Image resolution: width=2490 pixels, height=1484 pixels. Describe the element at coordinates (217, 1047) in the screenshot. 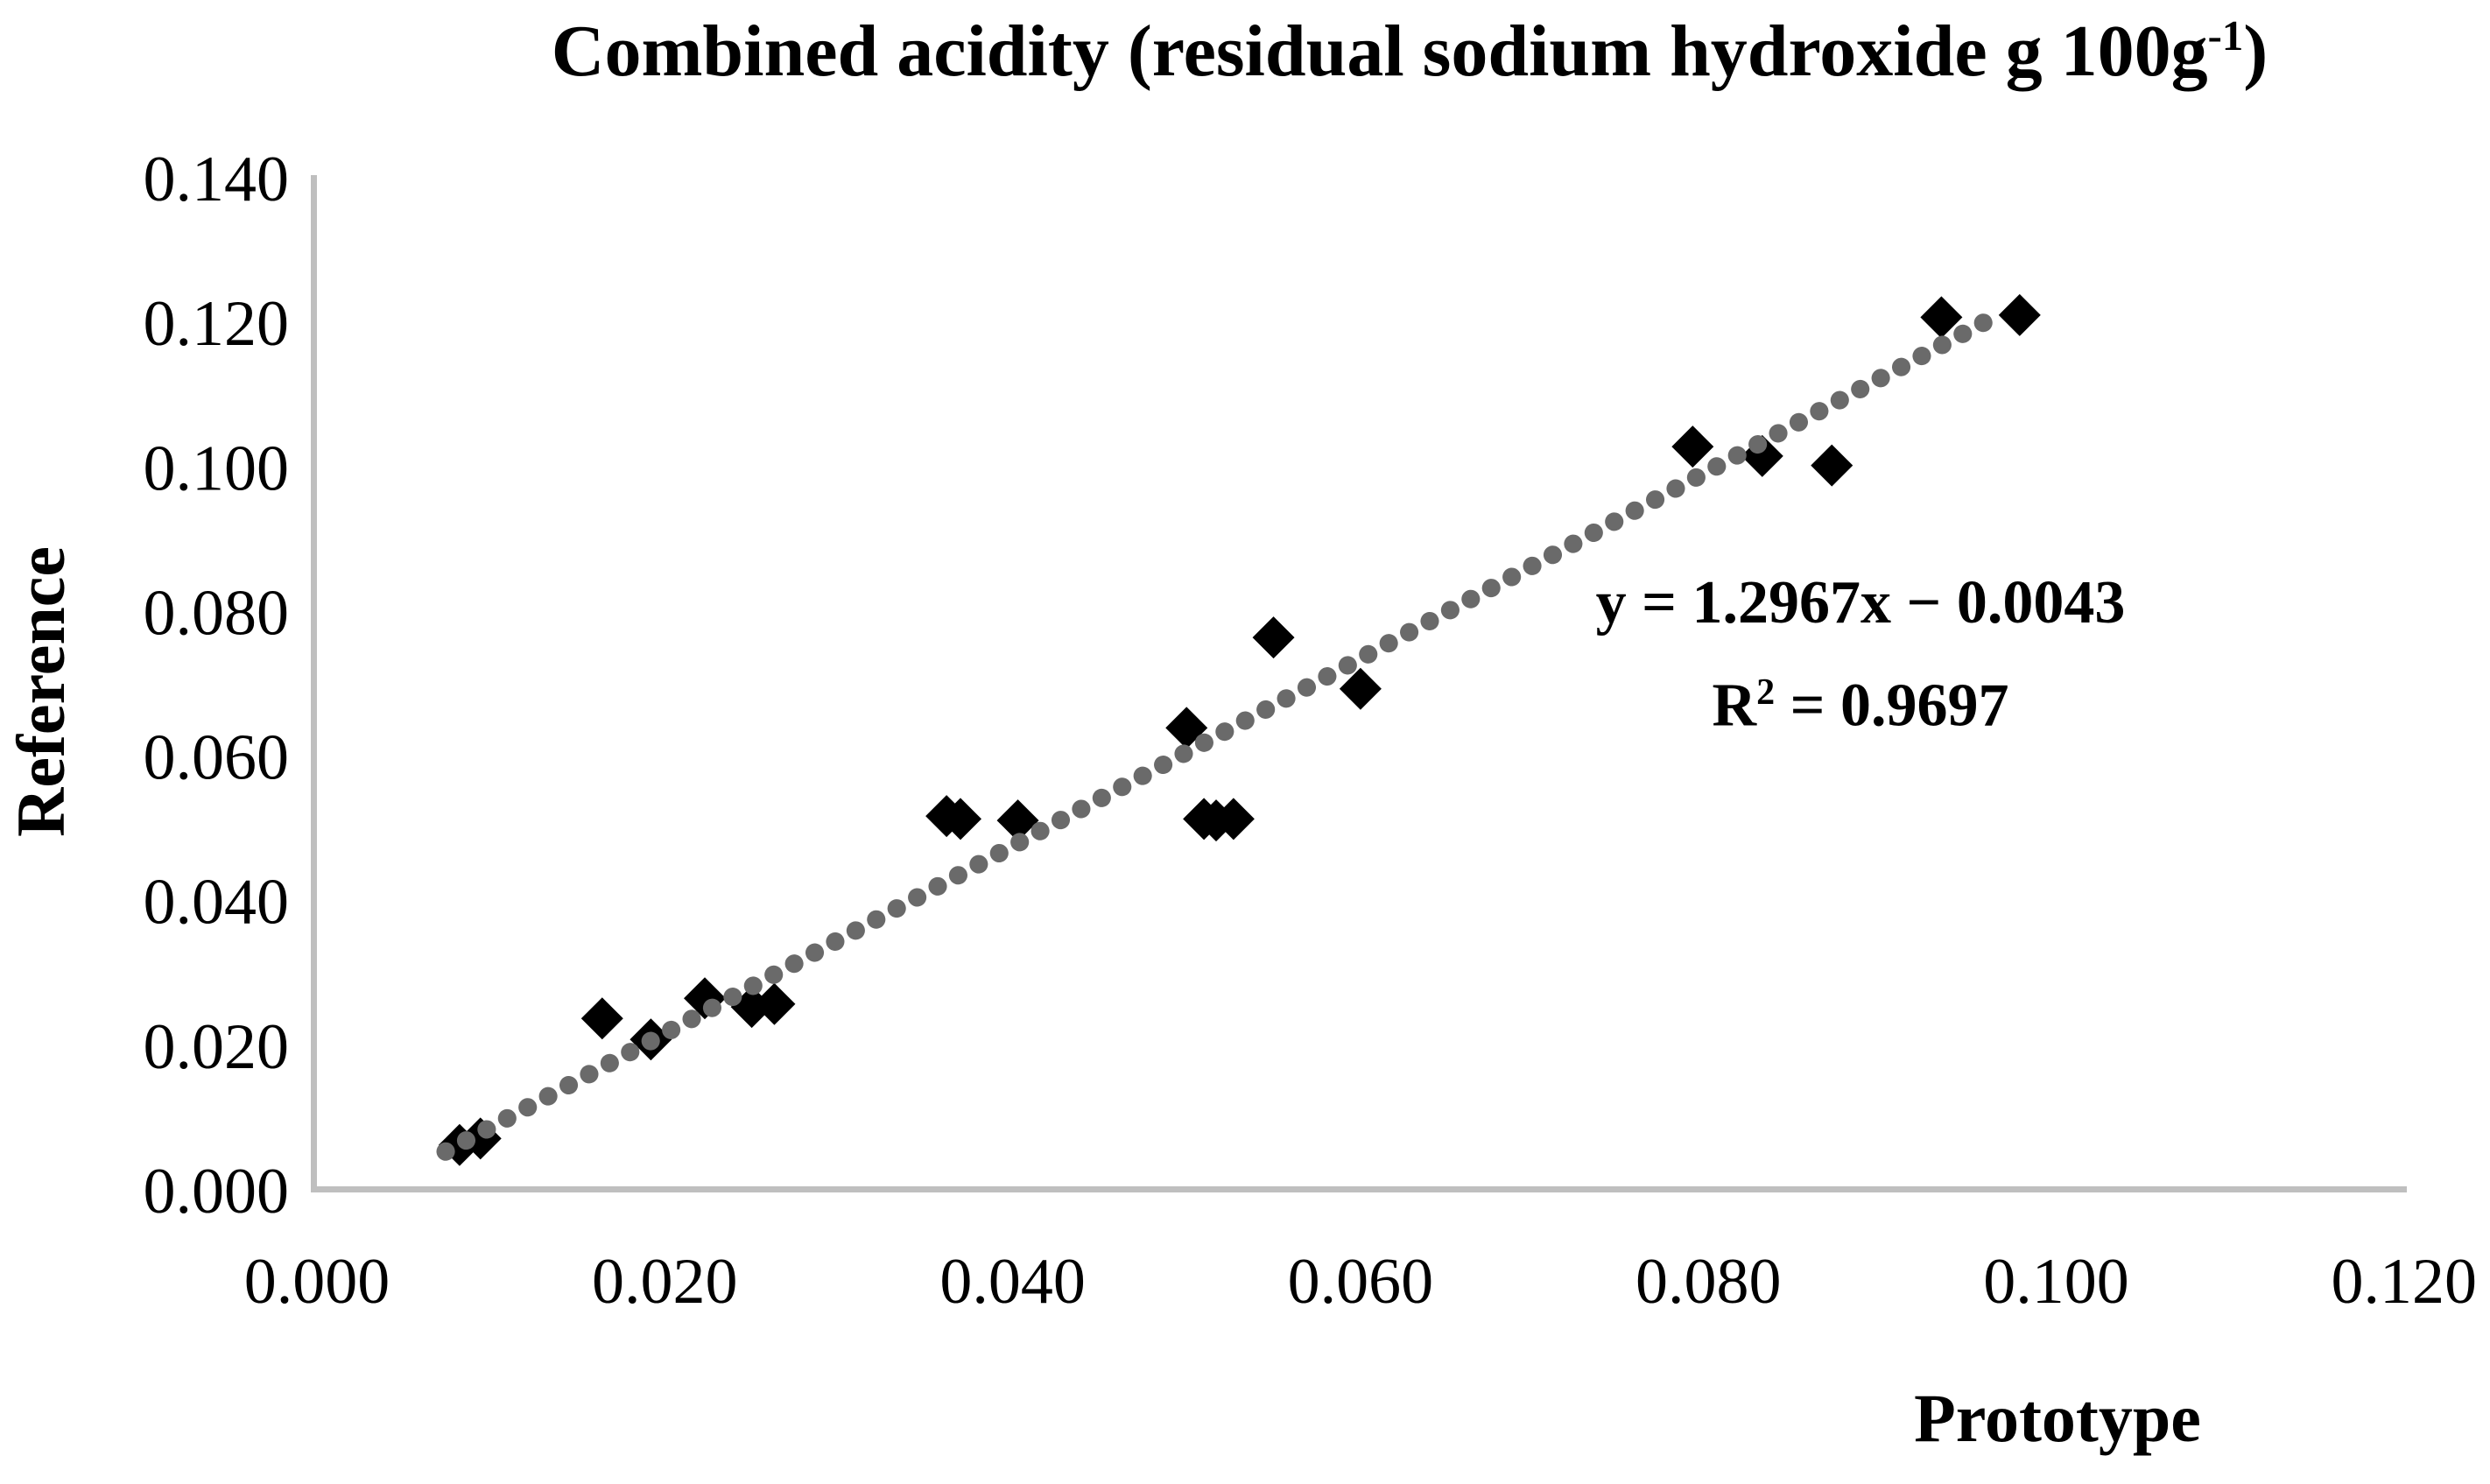

I see `y-tick-label: 0.020` at that location.